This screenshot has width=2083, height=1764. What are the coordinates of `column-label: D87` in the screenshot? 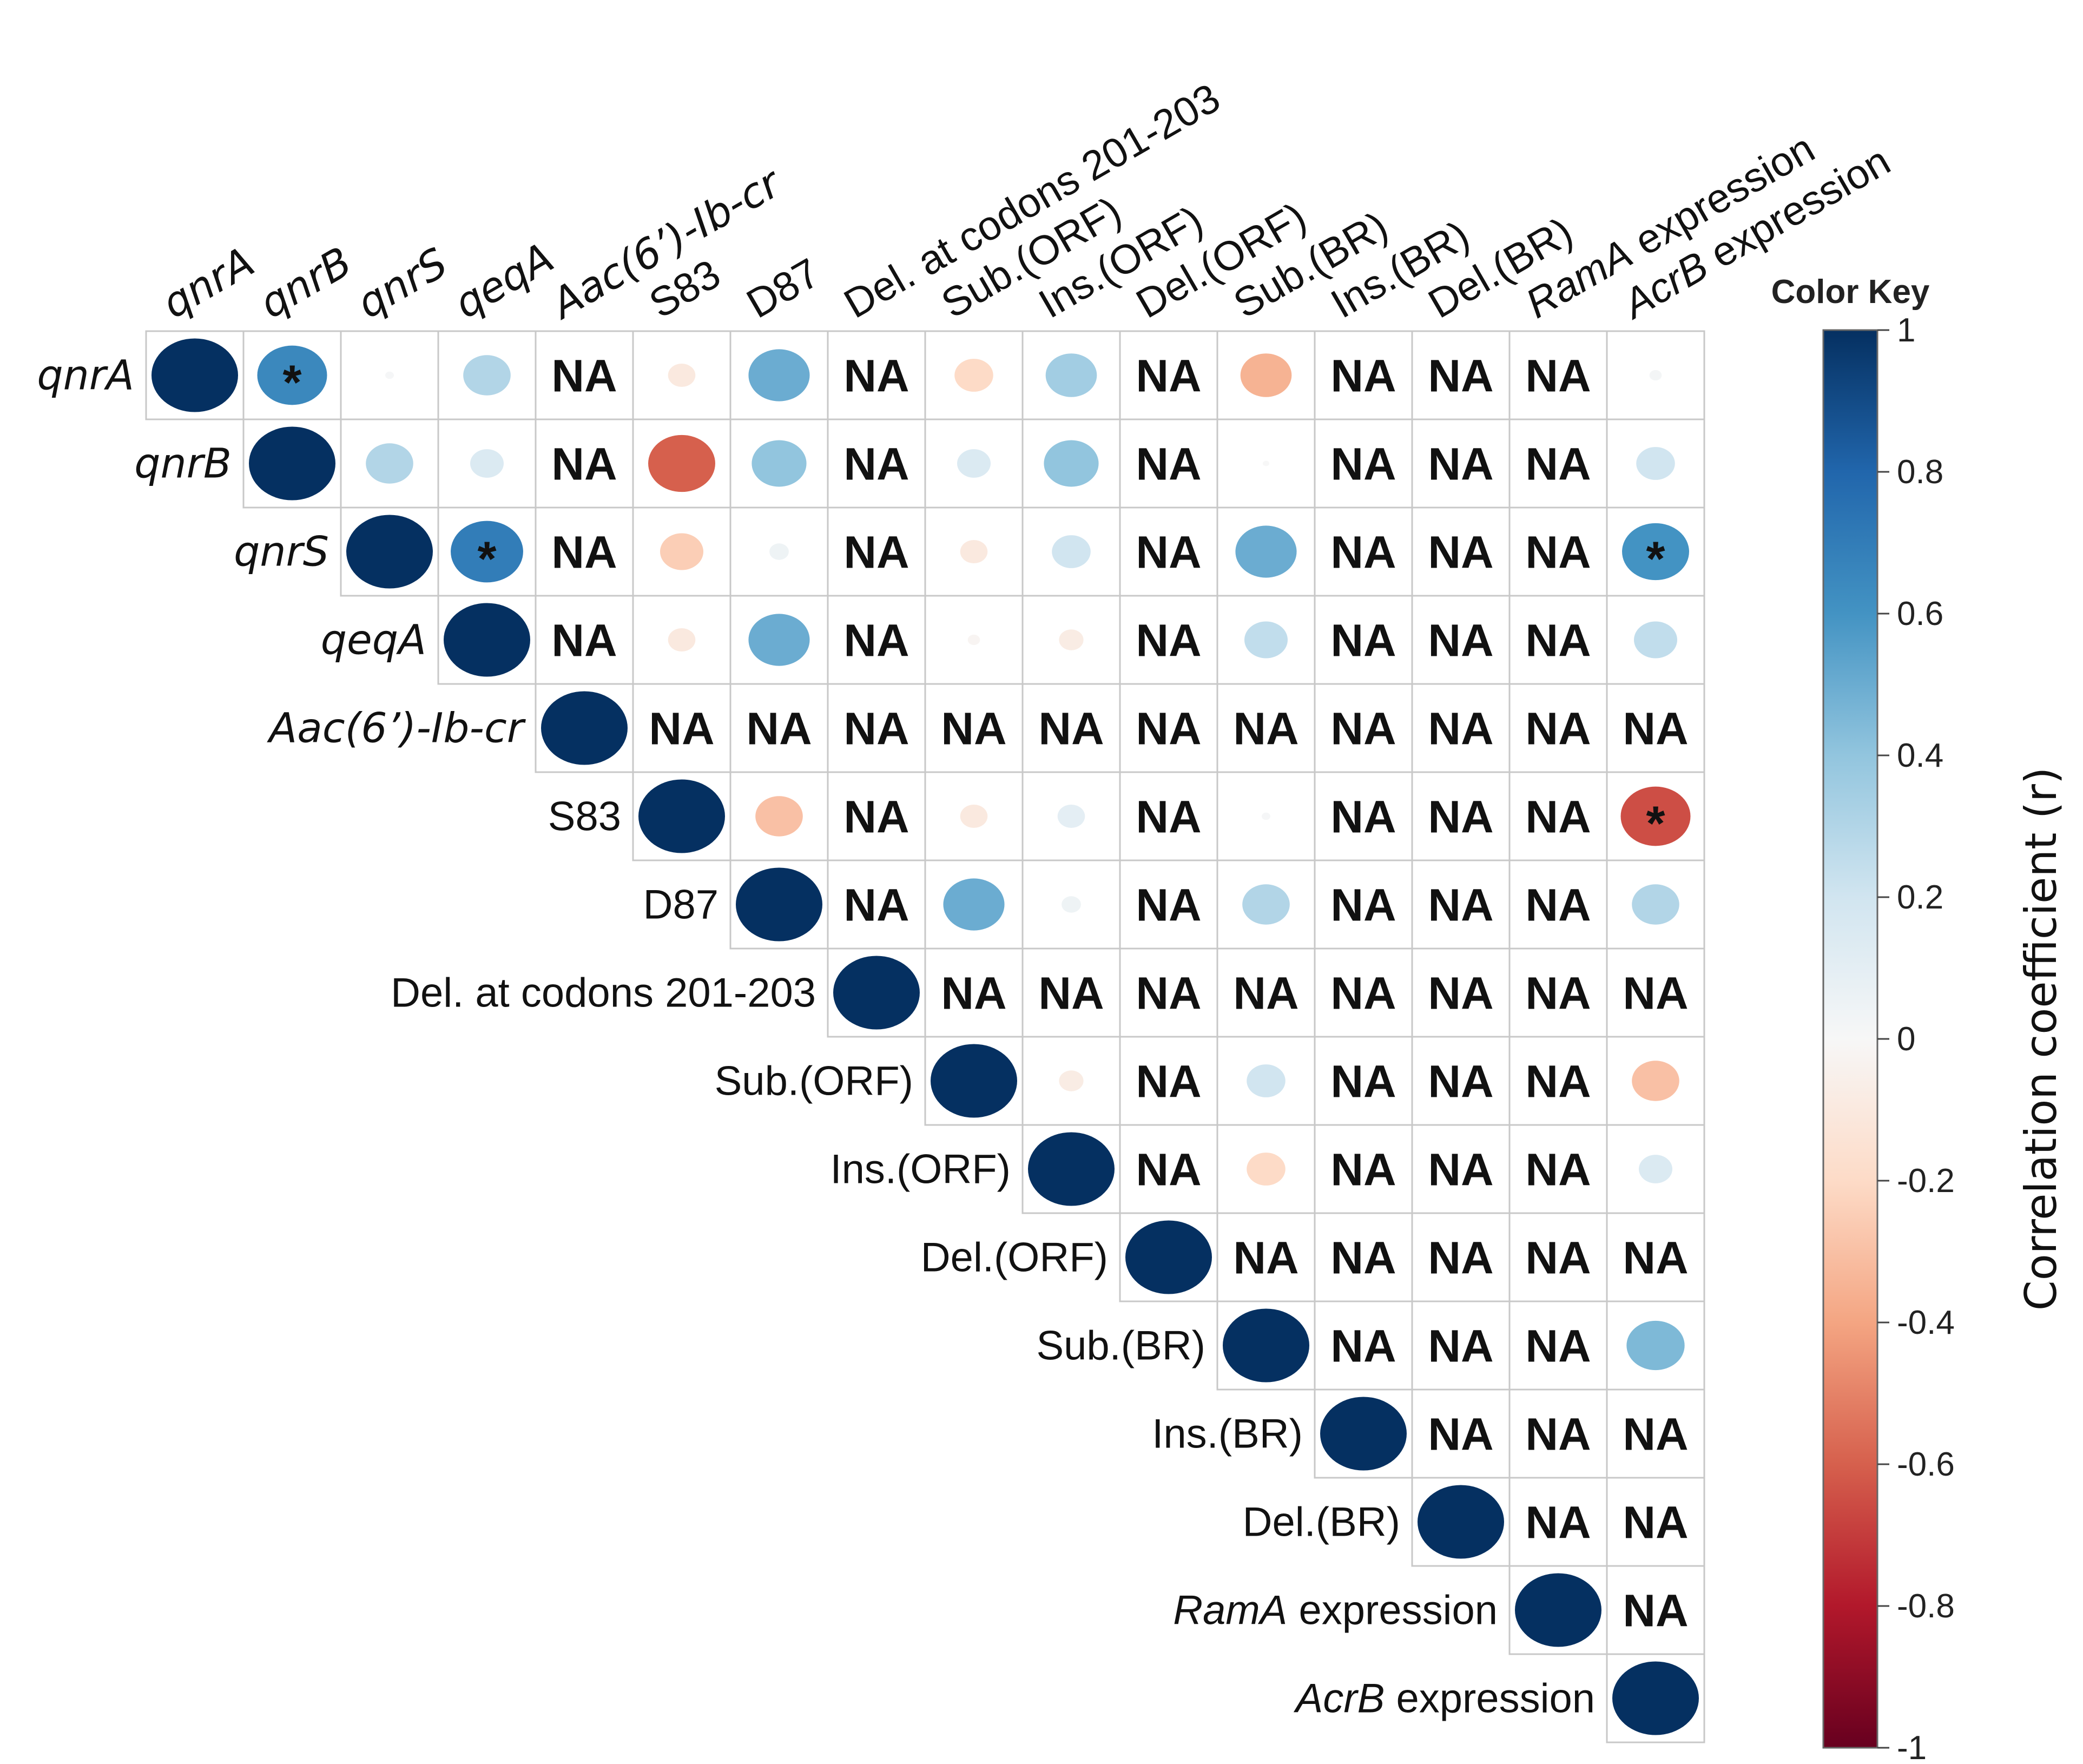 It's located at (783, 288).